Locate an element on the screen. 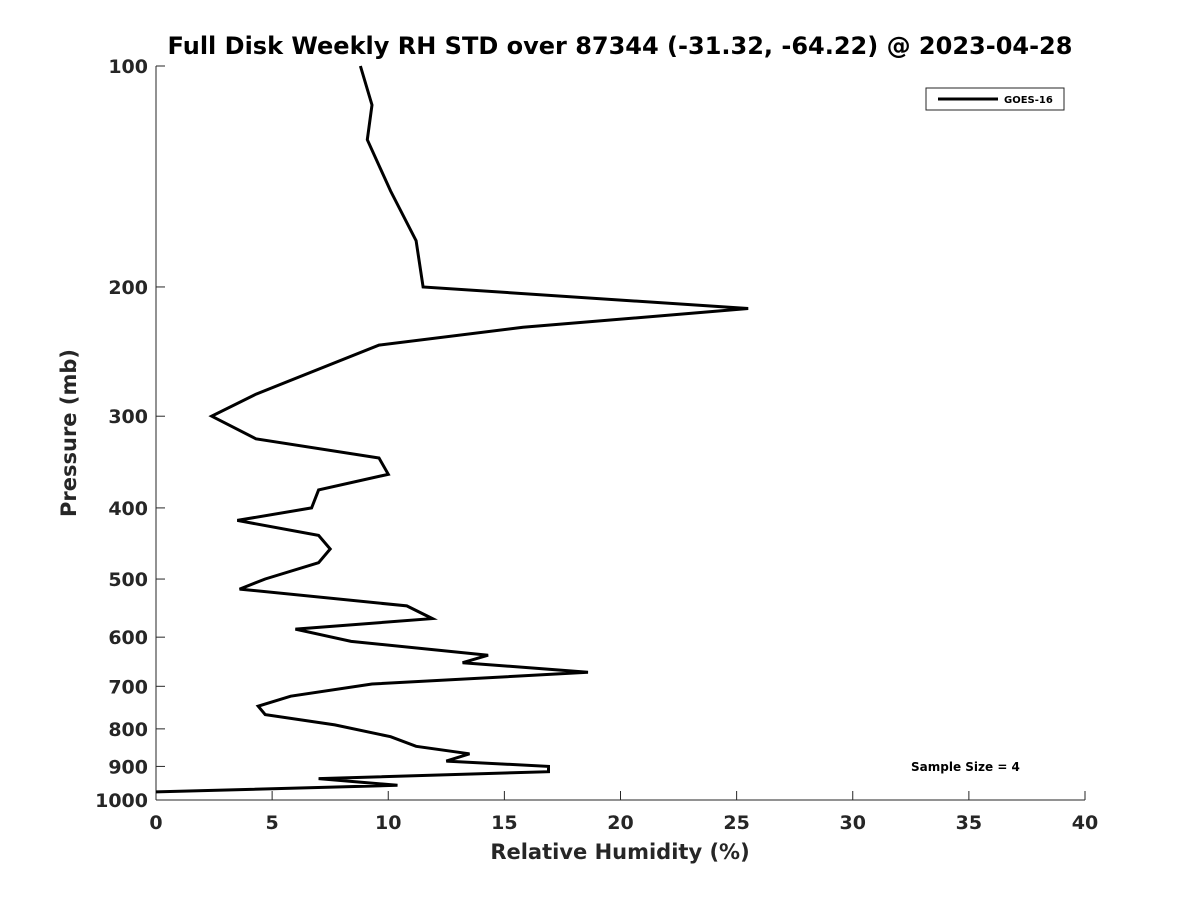  x-tick-label: 5 is located at coordinates (272, 823).